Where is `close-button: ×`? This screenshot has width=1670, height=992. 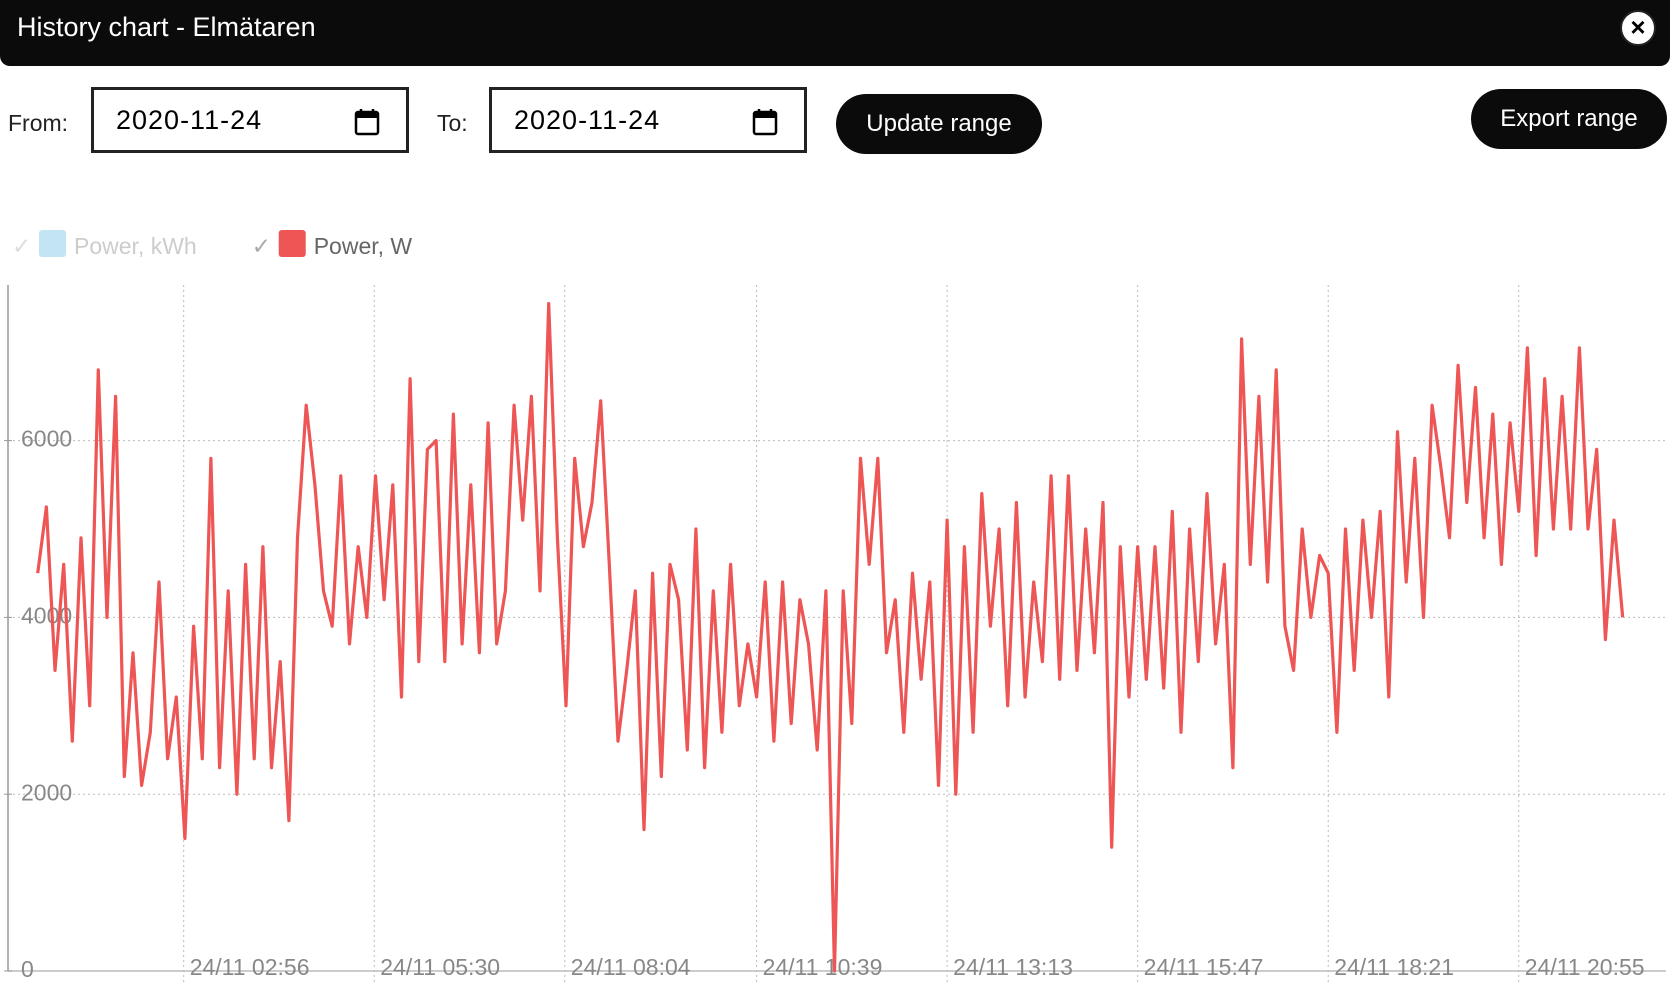 close-button: × is located at coordinates (1638, 28).